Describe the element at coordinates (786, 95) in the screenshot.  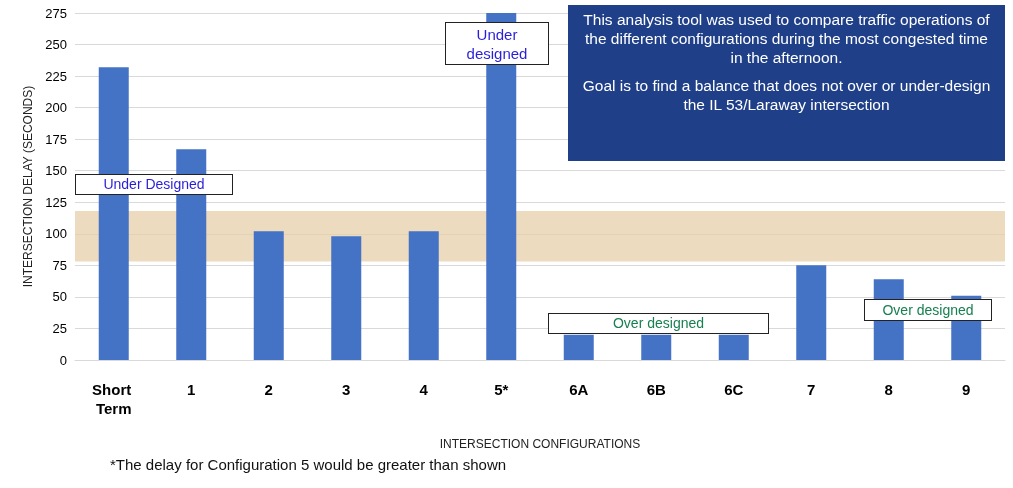
I see `annotation: Goal is to find a balance that does not over or under-design the IL 53/Laraway intersection` at that location.